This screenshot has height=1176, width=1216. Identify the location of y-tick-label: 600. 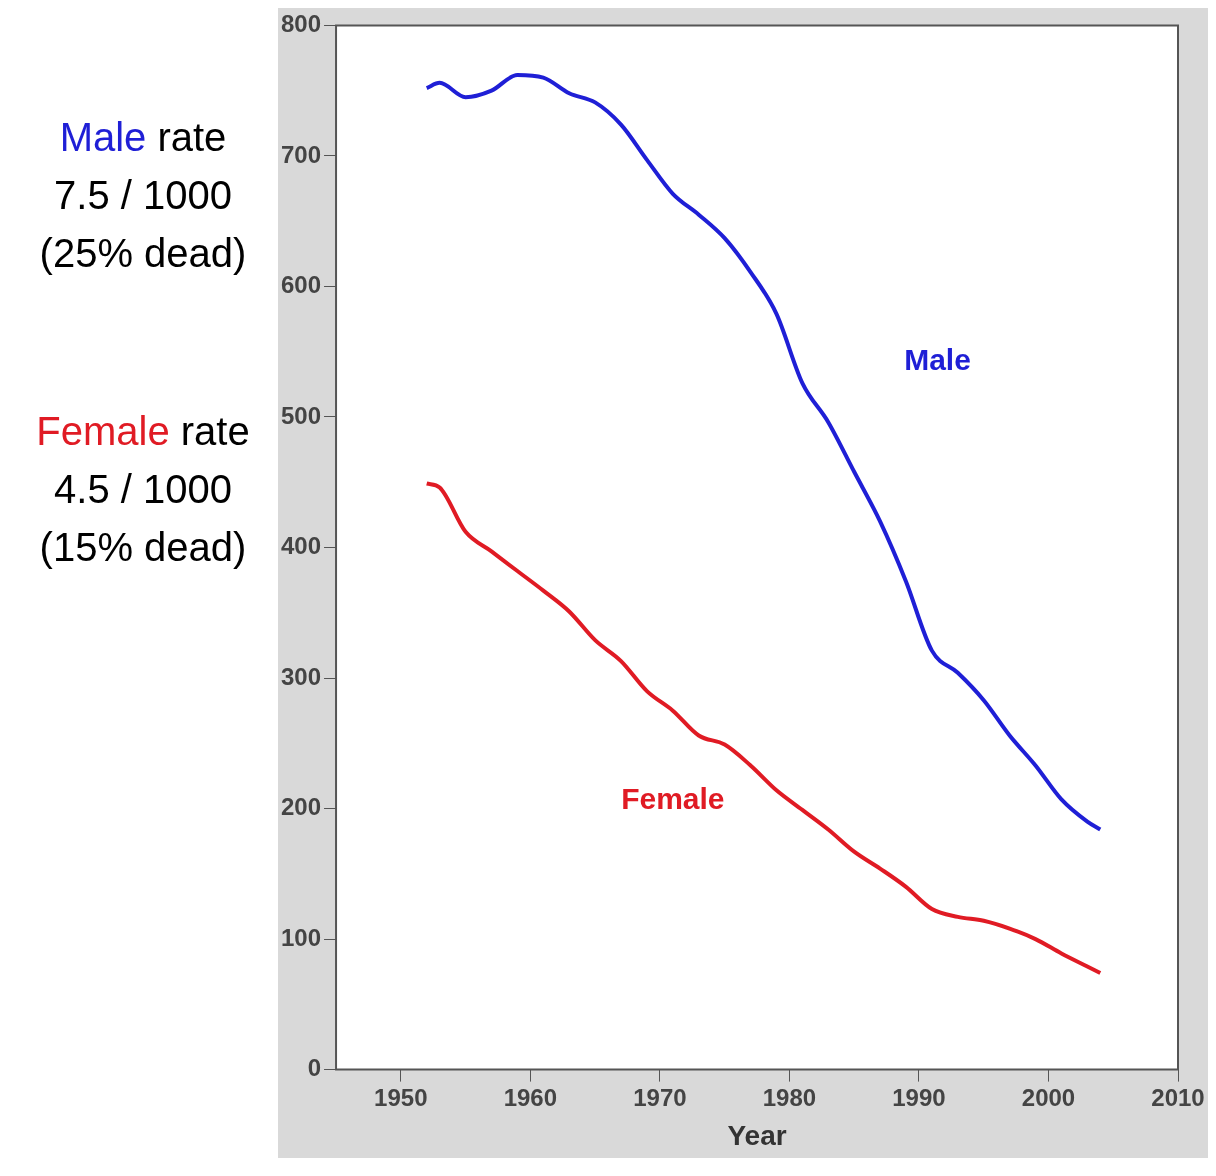
(301, 285).